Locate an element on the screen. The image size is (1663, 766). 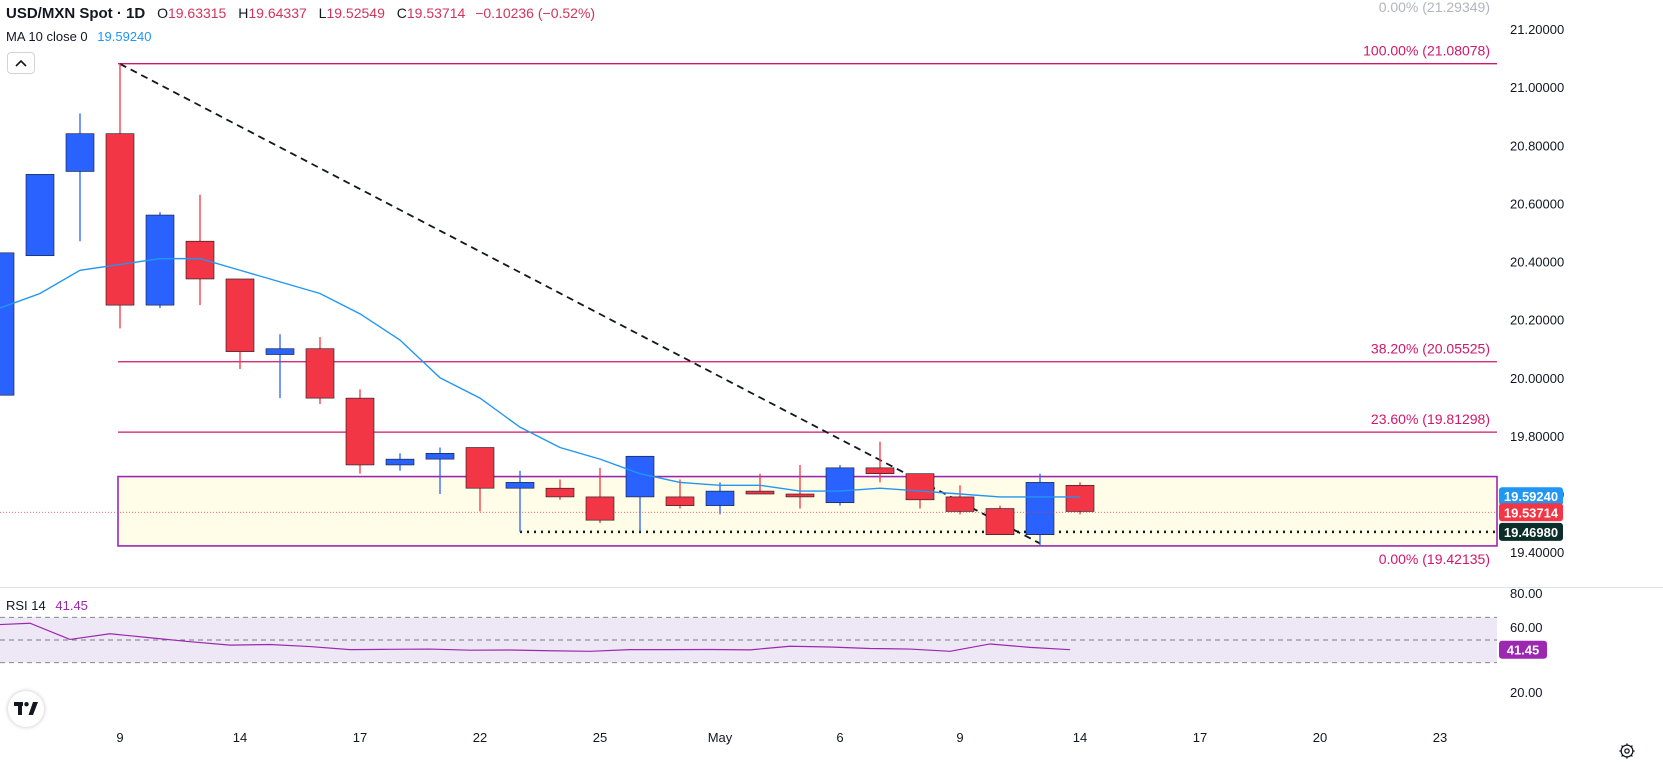
rsi-tick-label: 20.00 is located at coordinates (1526, 692).